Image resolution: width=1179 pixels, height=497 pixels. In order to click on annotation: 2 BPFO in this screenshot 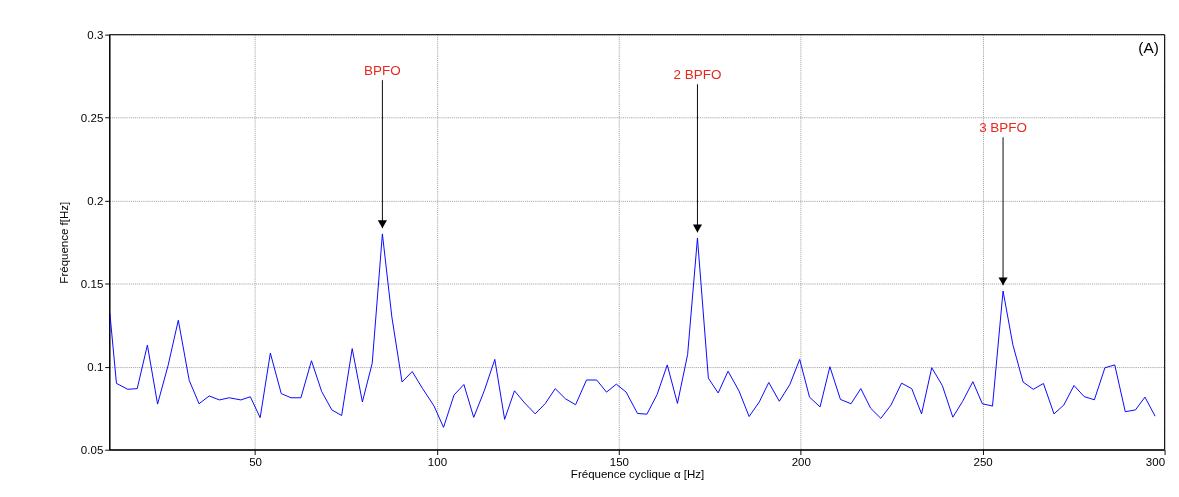, I will do `click(697, 75)`.